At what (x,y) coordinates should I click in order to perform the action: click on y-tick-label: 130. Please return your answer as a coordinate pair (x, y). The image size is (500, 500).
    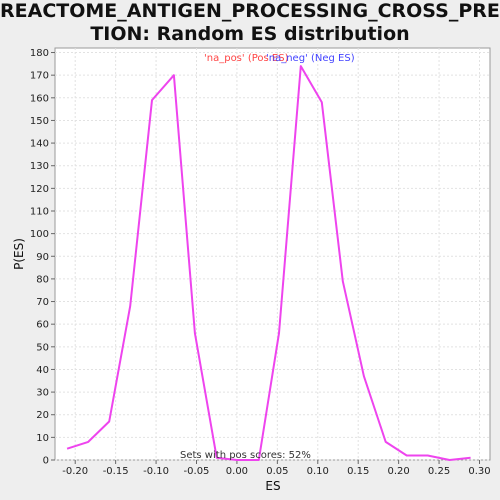
    Looking at the image, I should click on (39, 166).